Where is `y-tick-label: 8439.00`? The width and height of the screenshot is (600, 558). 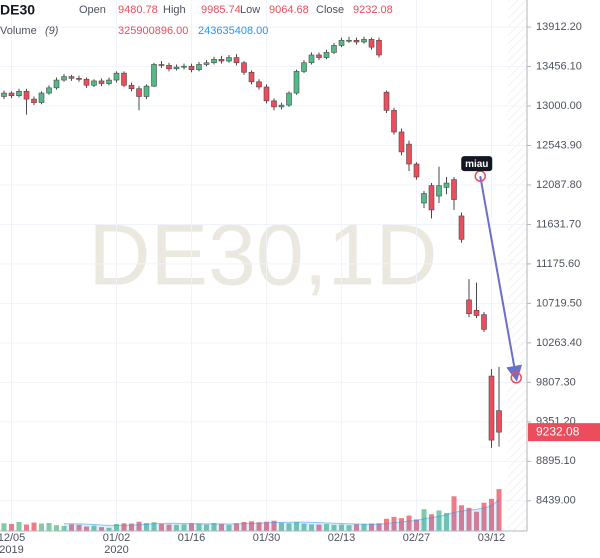 y-tick-label: 8439.00 is located at coordinates (556, 501).